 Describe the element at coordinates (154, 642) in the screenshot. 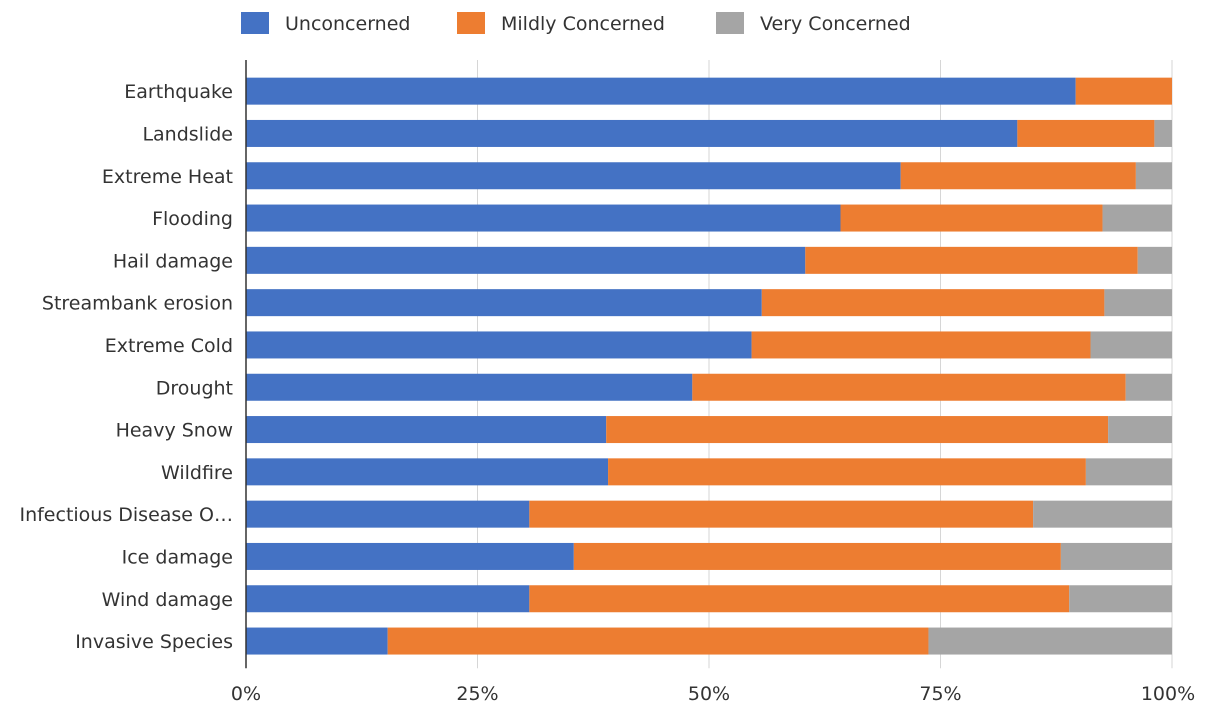

I see `category-label: Invasive Species` at that location.